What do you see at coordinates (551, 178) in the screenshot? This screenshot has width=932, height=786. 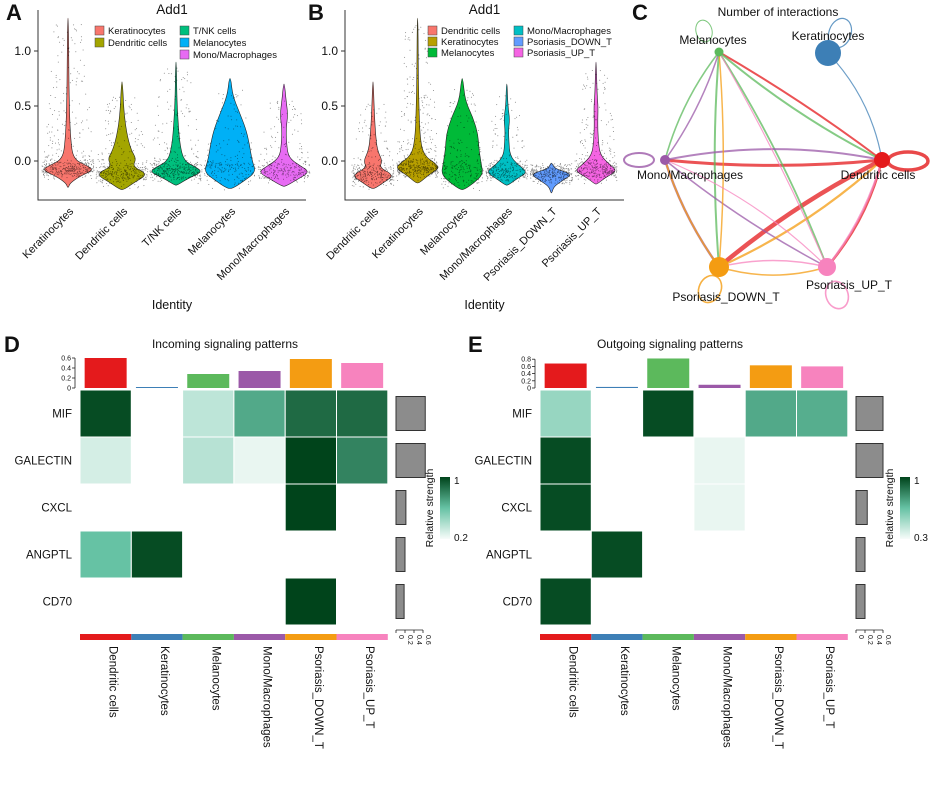 I see `violin-psoriasis-down-t` at bounding box center [551, 178].